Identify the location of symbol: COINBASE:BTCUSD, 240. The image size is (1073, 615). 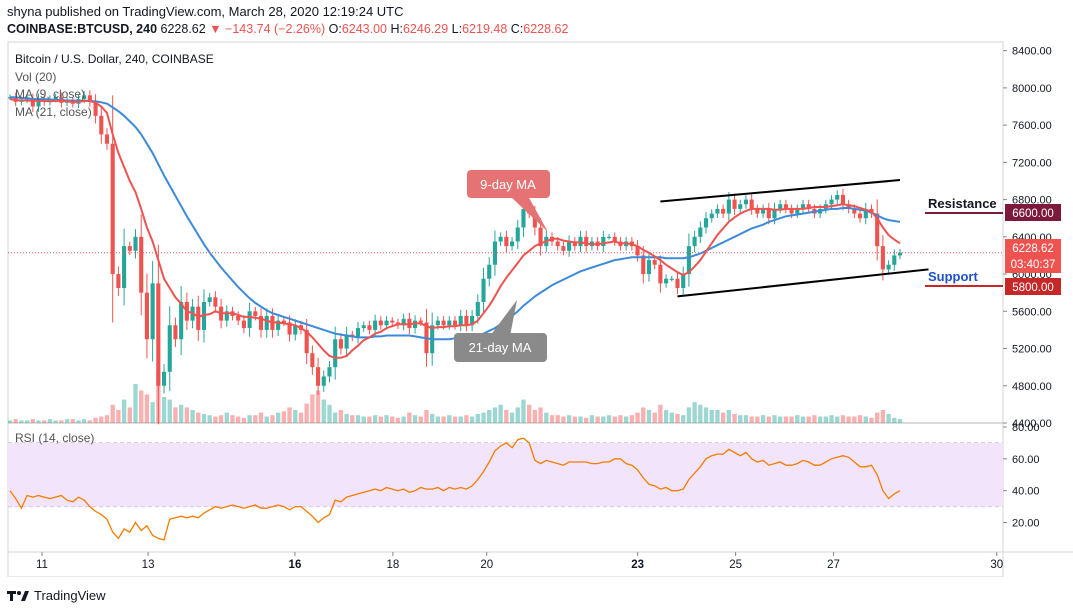
(82, 29).